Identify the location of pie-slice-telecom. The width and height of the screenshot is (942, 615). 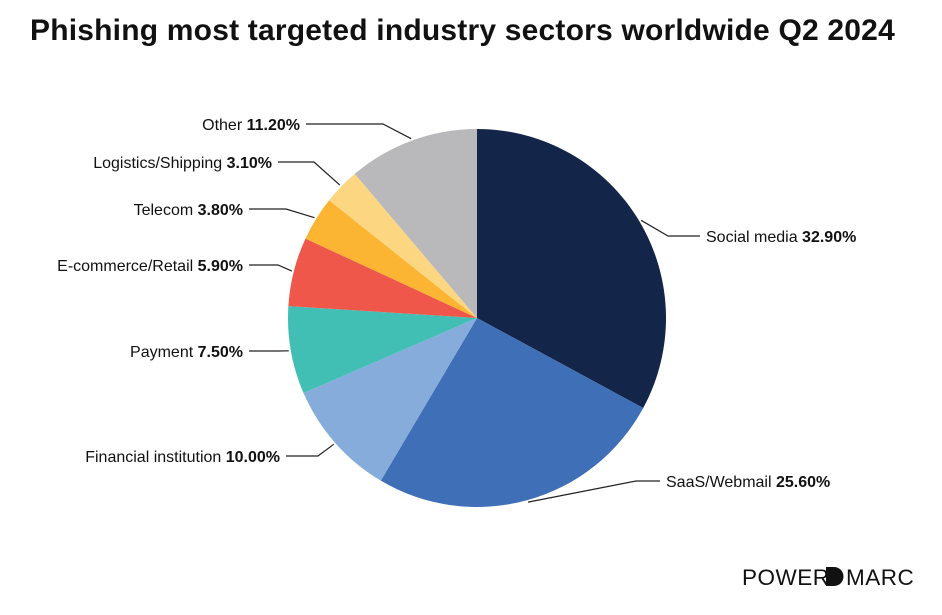
(391, 259).